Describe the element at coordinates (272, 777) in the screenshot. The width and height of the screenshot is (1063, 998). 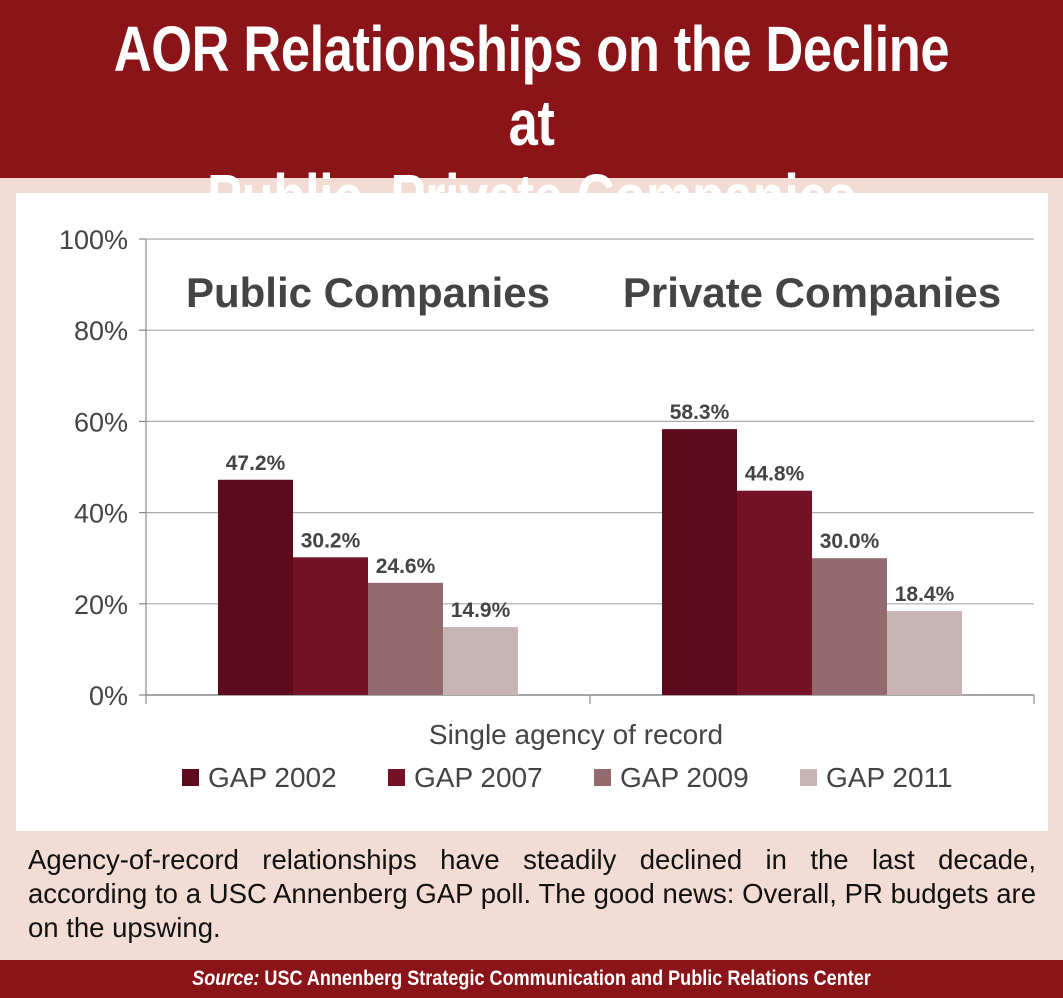
I see `legend-entry: GAP 2002` at that location.